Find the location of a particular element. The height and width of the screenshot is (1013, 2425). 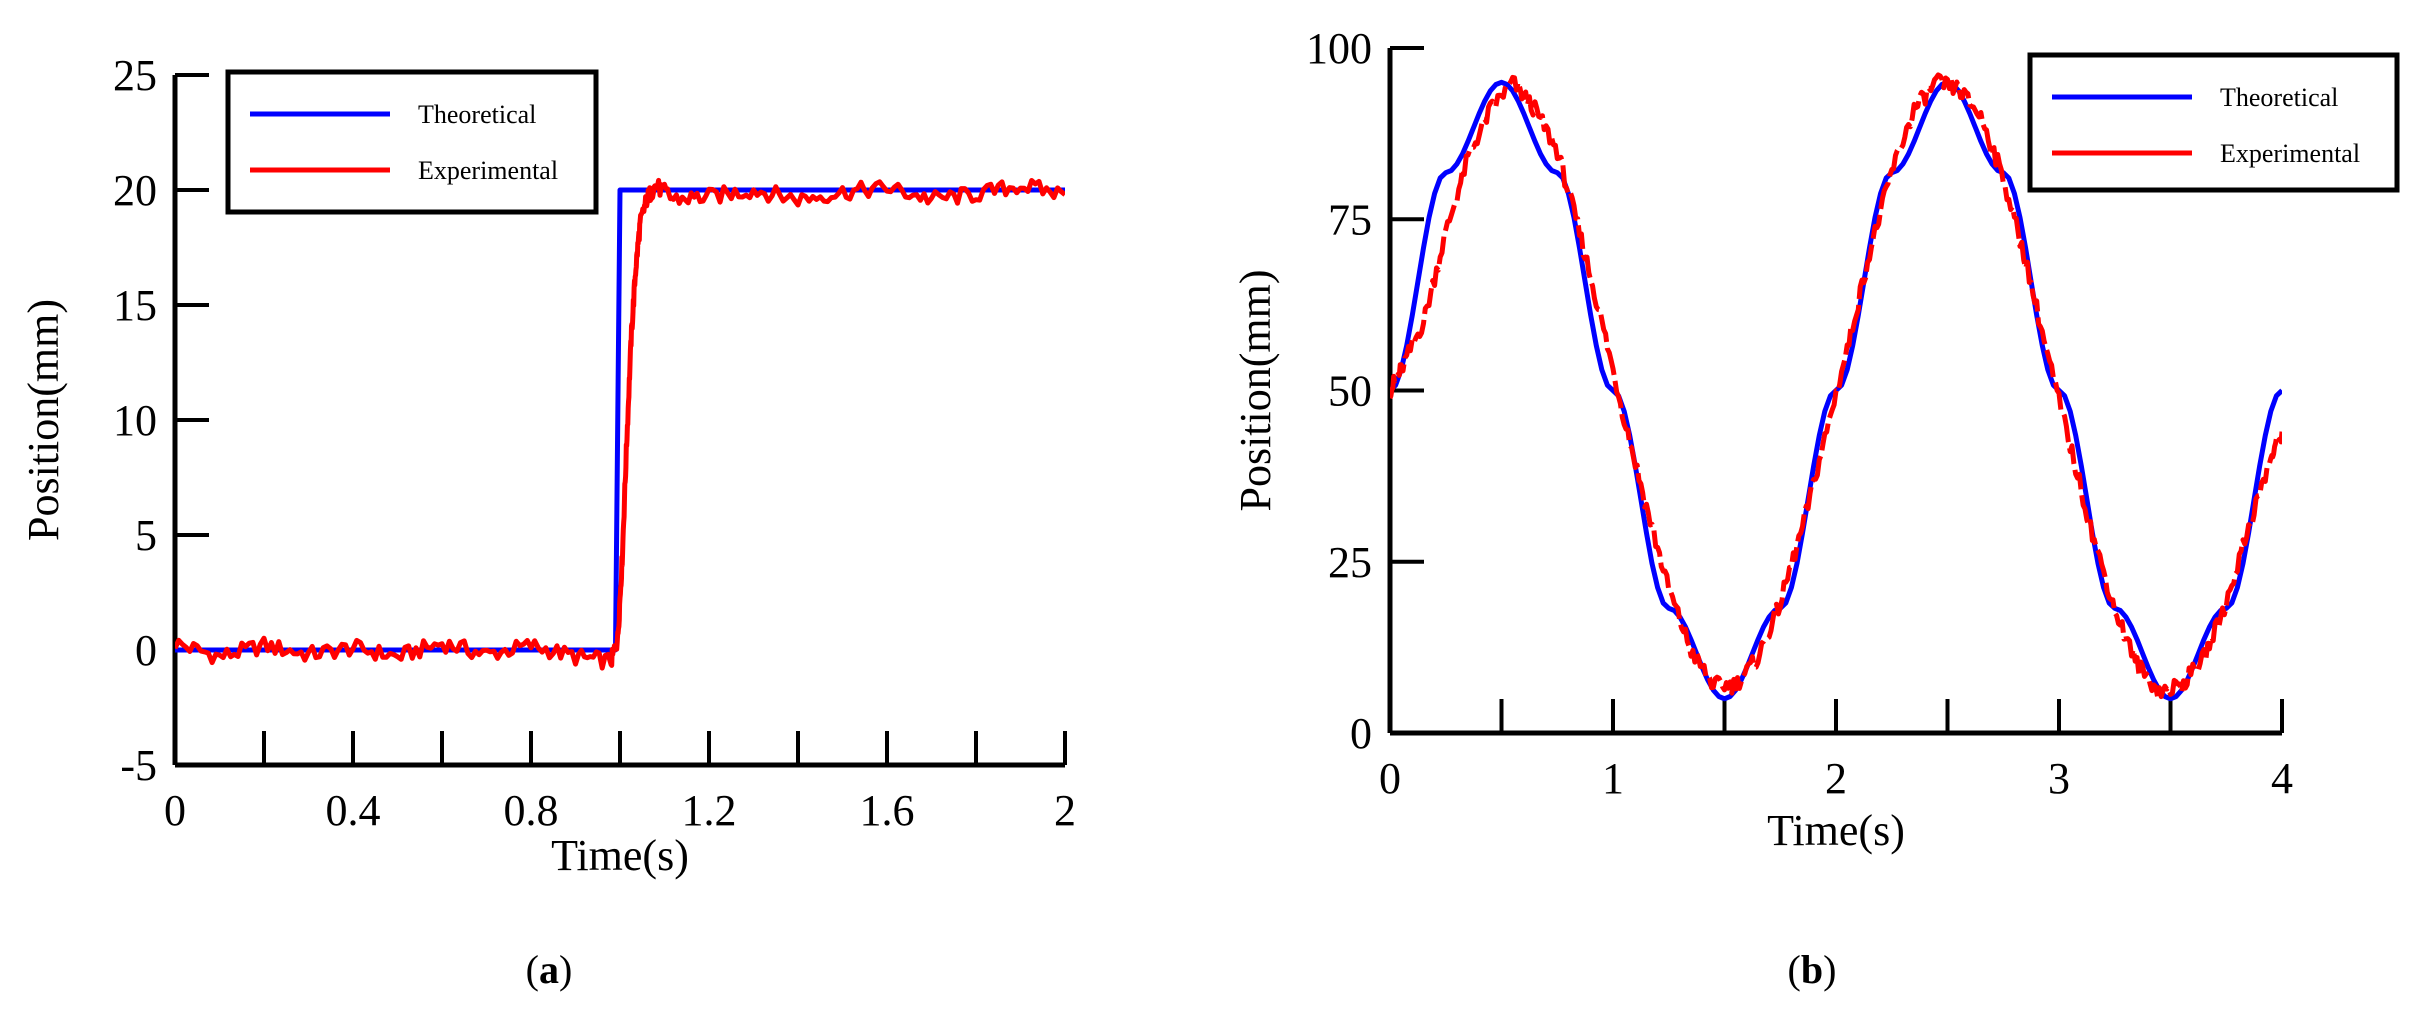

y-tick-label: 5 is located at coordinates (146, 535).